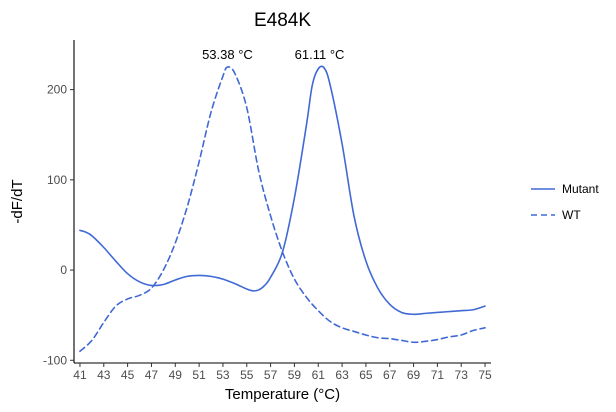  Describe the element at coordinates (128, 375) in the screenshot. I see `x-tick-label: 45` at that location.